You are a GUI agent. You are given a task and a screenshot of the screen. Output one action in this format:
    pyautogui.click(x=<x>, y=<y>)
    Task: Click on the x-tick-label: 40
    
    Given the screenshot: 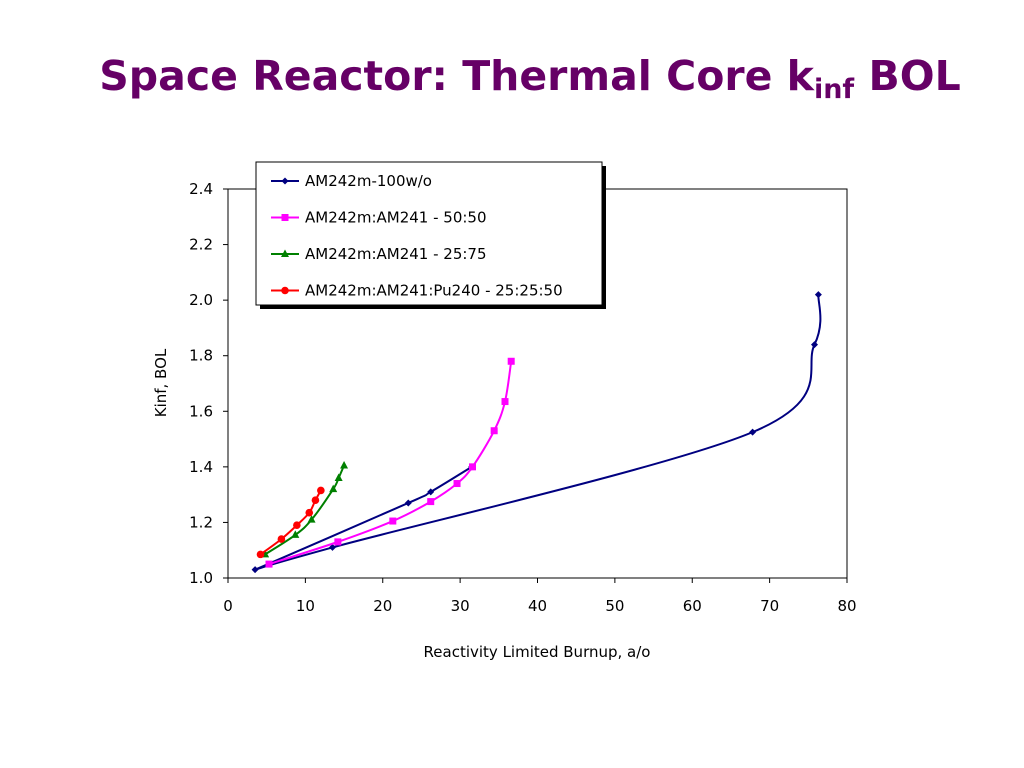 What is the action you would take?
    pyautogui.click(x=537, y=606)
    